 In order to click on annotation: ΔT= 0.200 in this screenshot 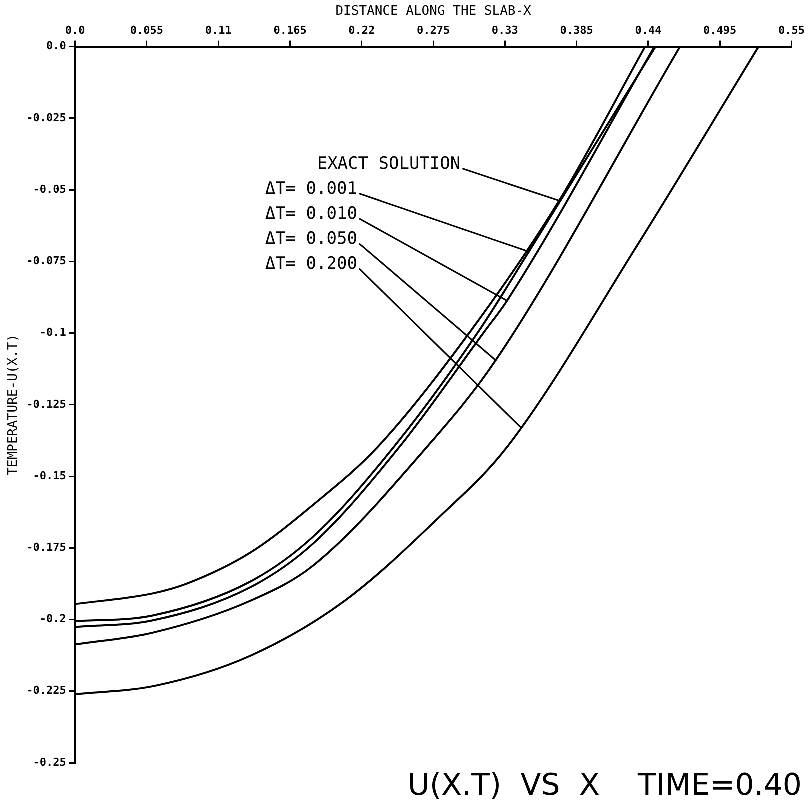, I will do `click(311, 264)`.